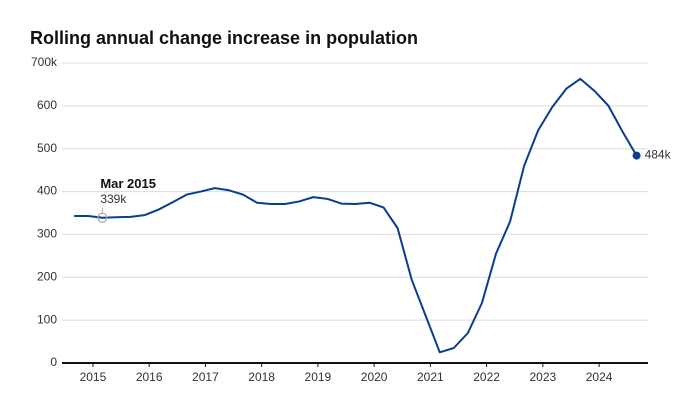 This screenshot has height=404, width=694. I want to click on y-tick-label: 100, so click(47, 319).